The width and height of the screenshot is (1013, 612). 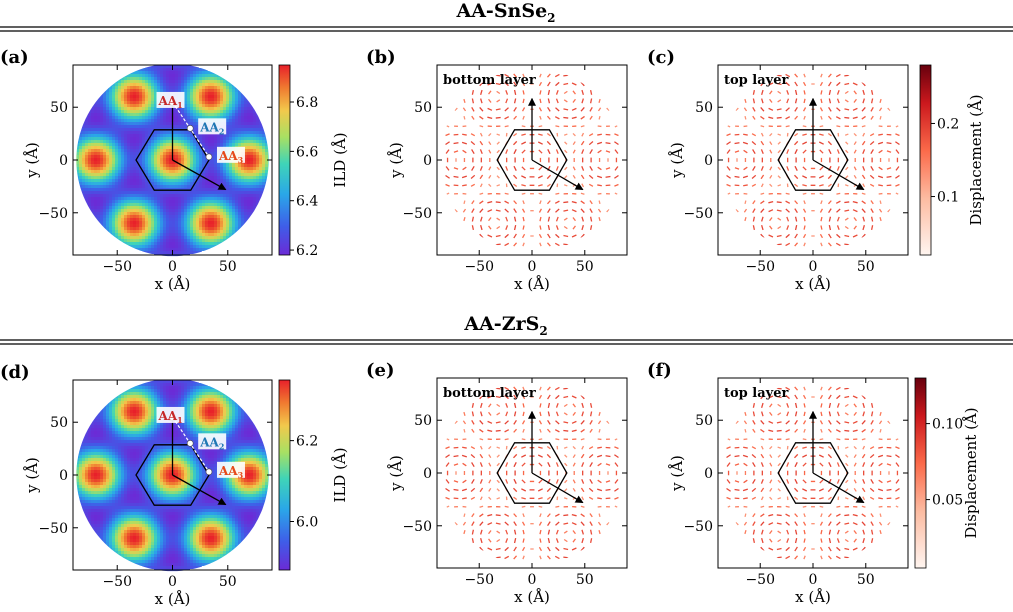 I want to click on section-title-1-main: AA-SnSe, so click(x=501, y=11).